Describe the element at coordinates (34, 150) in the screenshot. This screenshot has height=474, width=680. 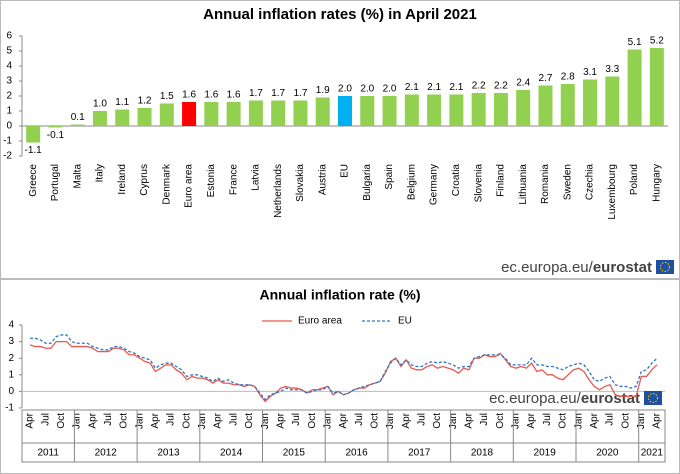
I see `value-label: -1.1` at that location.